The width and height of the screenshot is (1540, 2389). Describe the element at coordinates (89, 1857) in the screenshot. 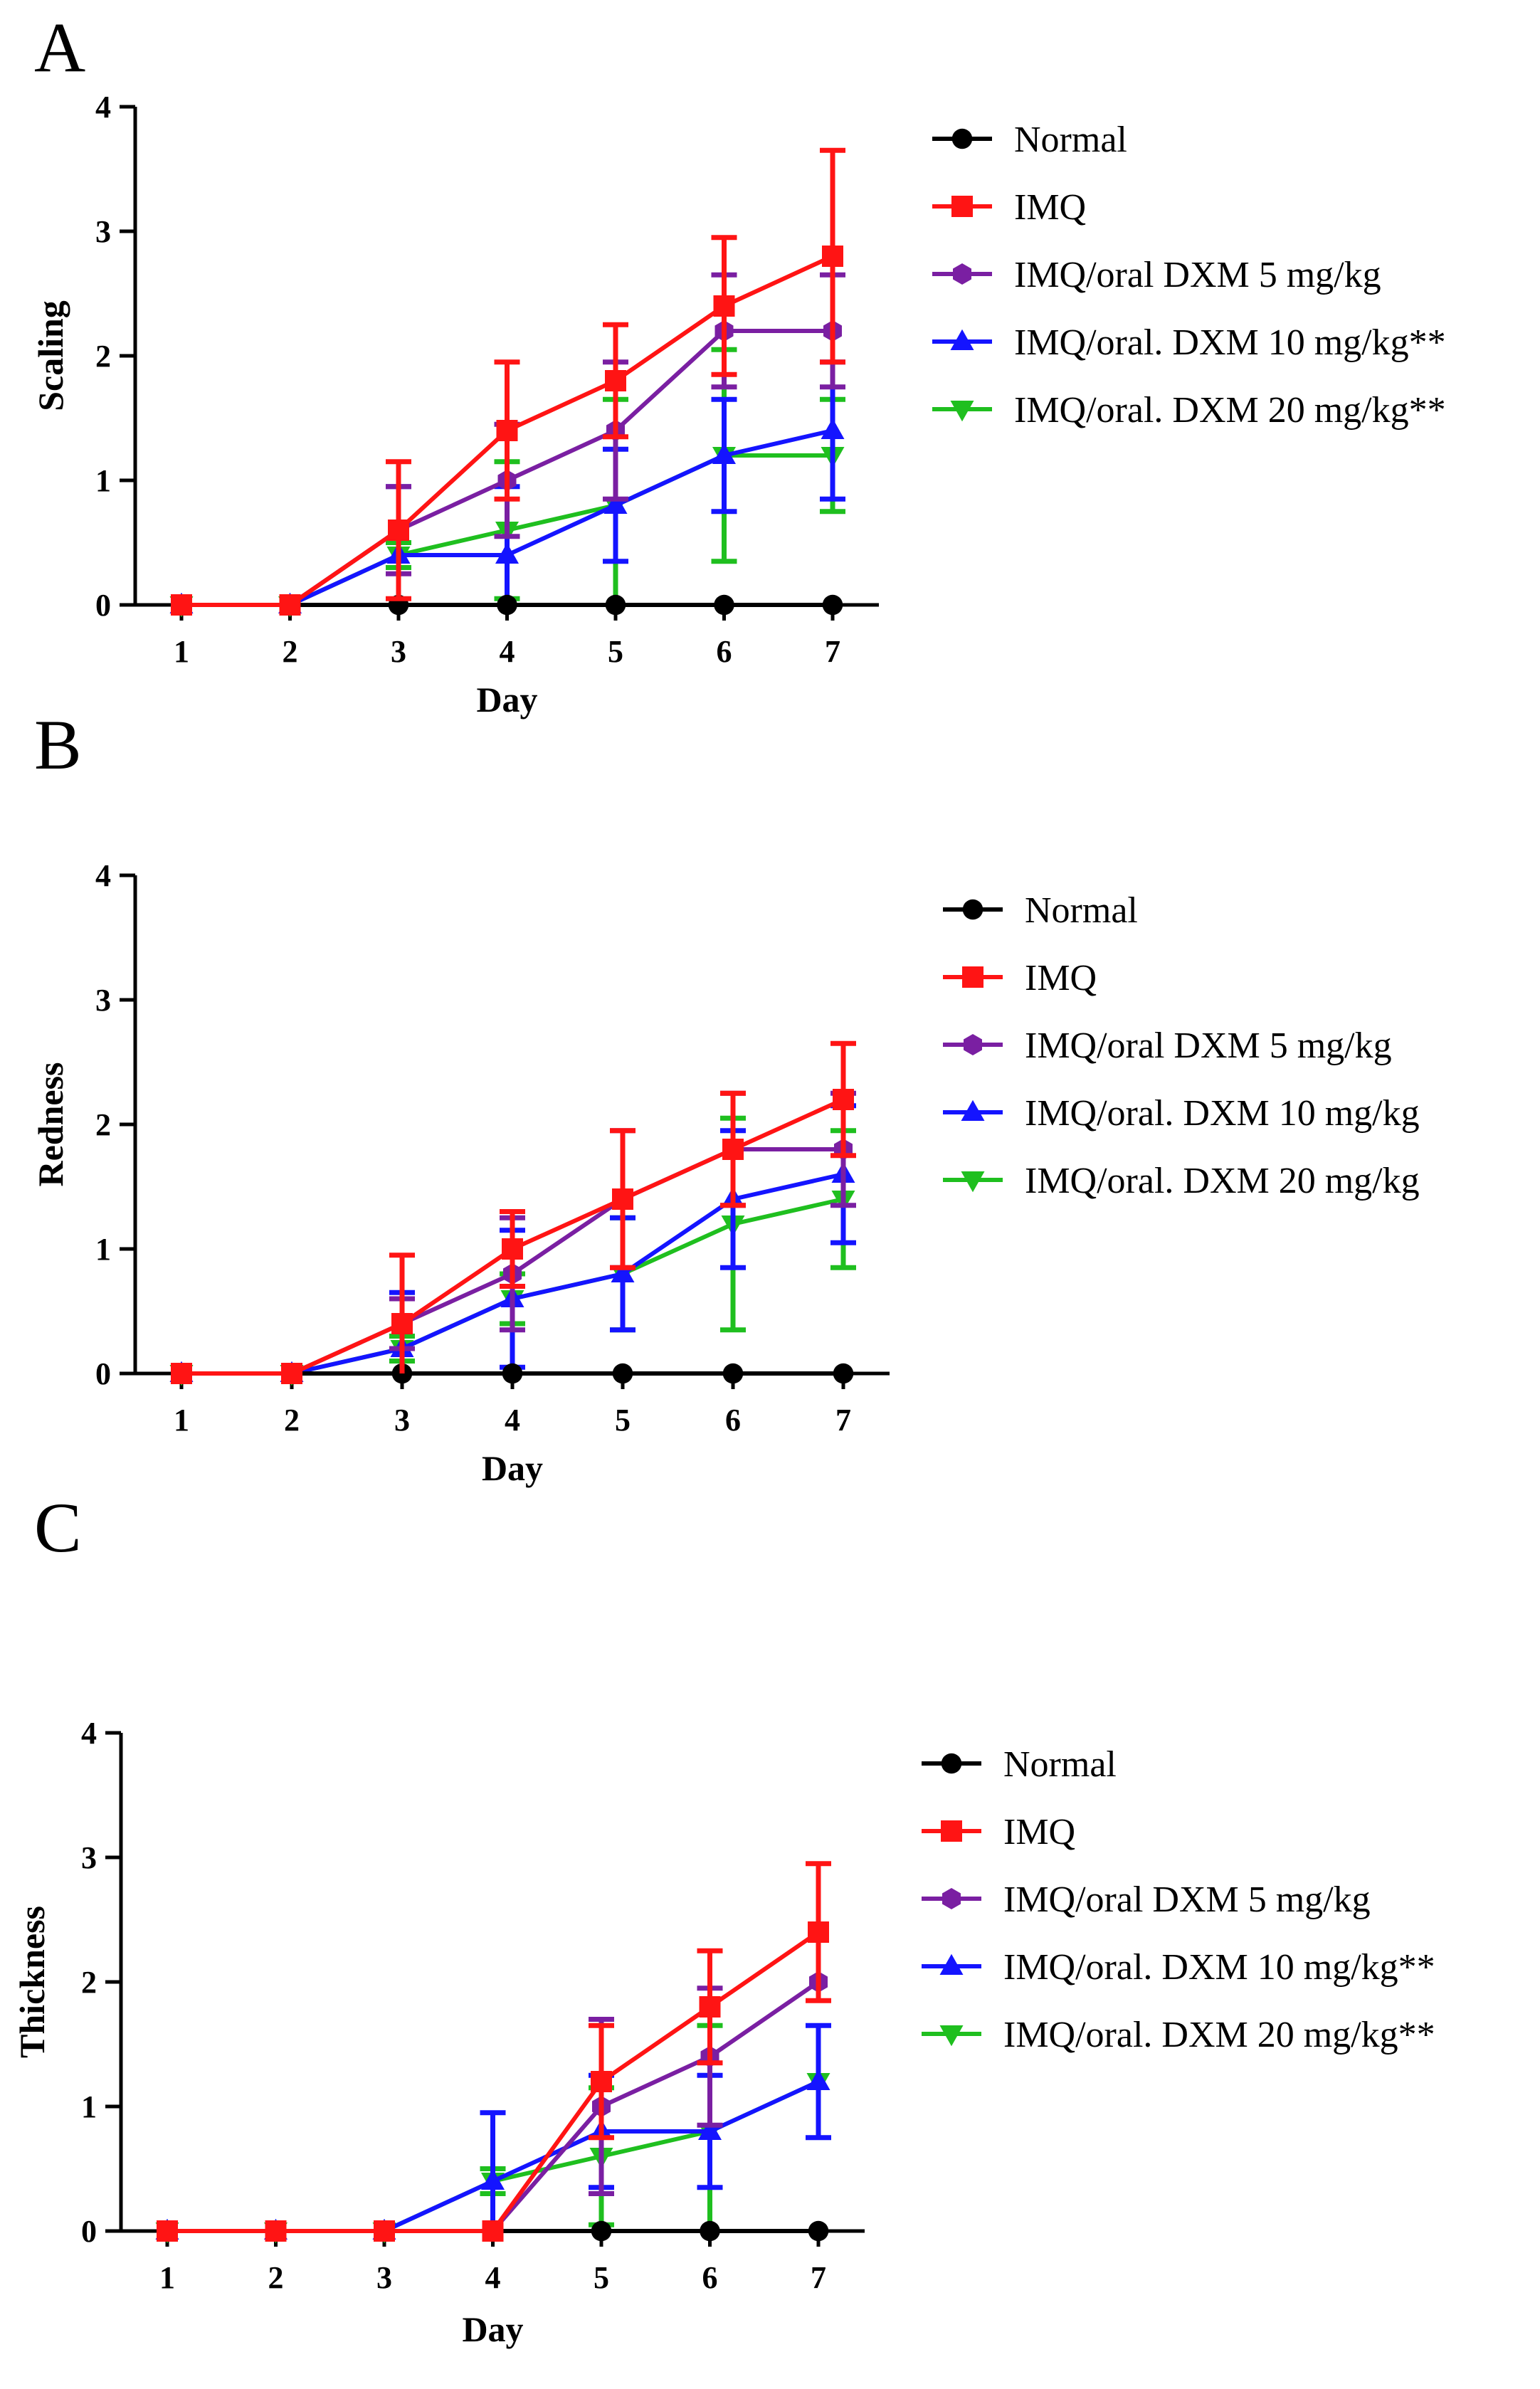

I see `panel-c-y-tick-label: 3` at that location.